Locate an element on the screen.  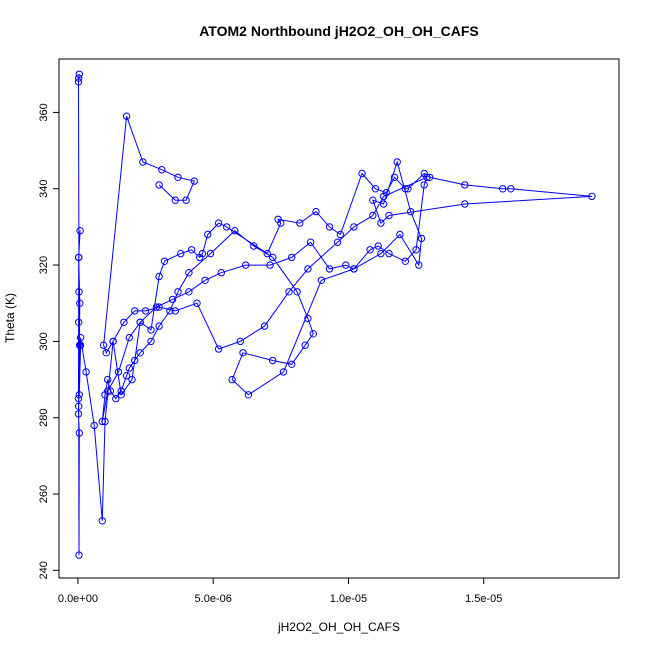
y-tick-label: 300 is located at coordinates (44, 341).